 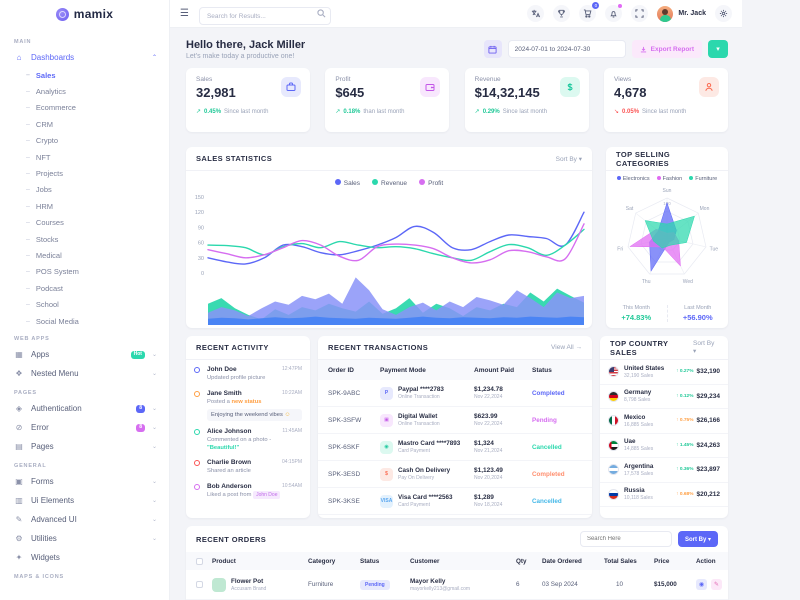 What do you see at coordinates (431, 183) in the screenshot?
I see `legend-item-profit: Profit` at bounding box center [431, 183].